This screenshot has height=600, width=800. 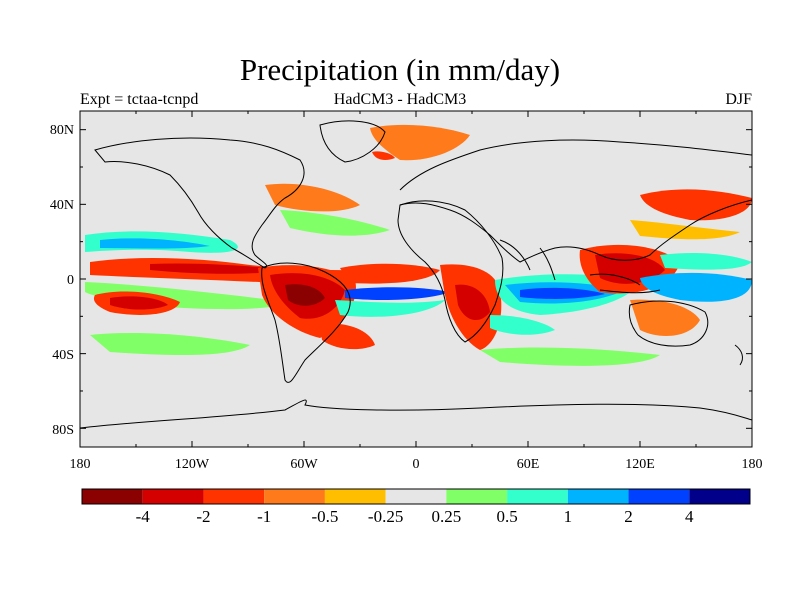 I want to click on coastline-australia, so click(x=668, y=323).